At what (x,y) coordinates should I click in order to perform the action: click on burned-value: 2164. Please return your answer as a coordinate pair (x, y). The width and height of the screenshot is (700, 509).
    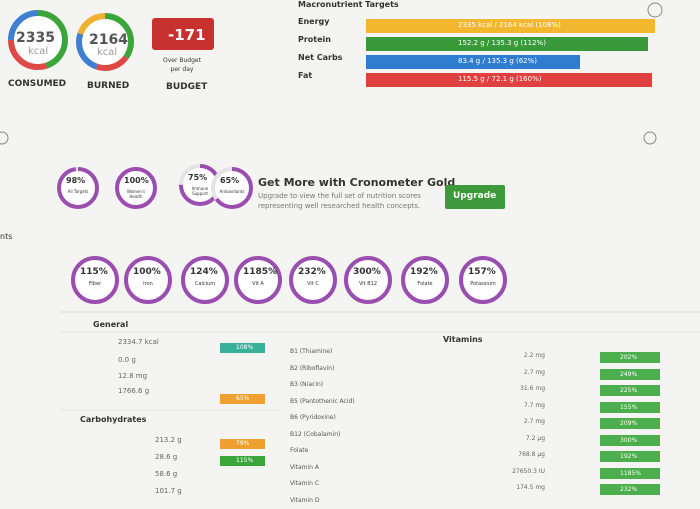
    Looking at the image, I should click on (108, 40).